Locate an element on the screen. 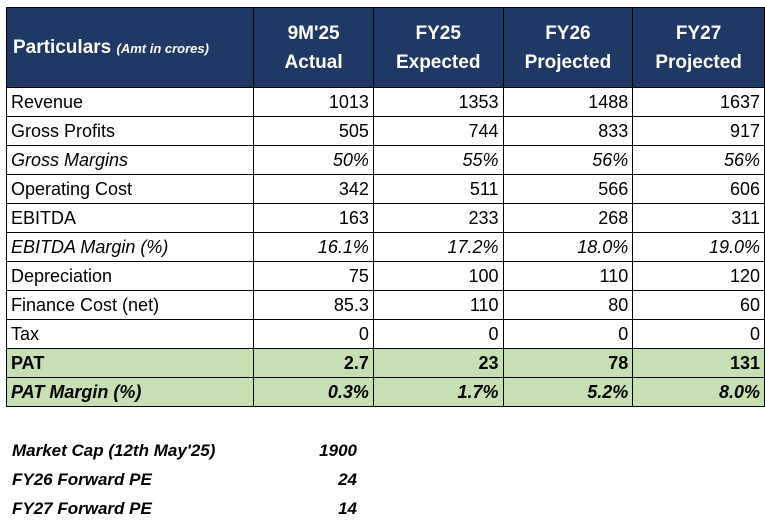 The image size is (765, 527). metric-market-cap: Market Cap (12th May'25) 1900 is located at coordinates (184, 450).